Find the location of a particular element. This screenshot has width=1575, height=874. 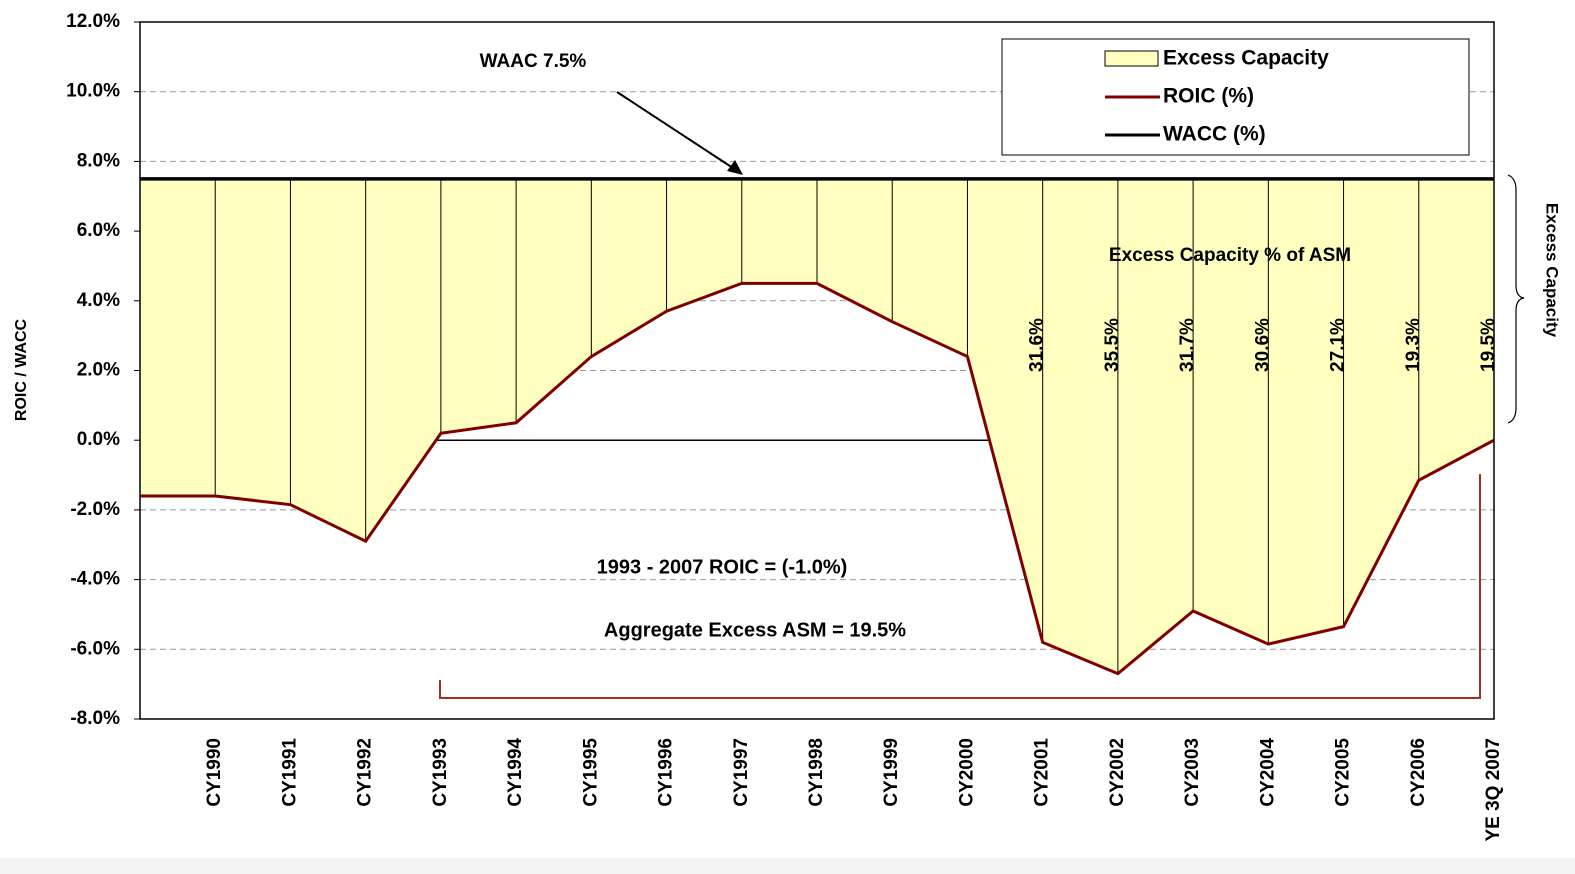

legend-box is located at coordinates (1235, 97).